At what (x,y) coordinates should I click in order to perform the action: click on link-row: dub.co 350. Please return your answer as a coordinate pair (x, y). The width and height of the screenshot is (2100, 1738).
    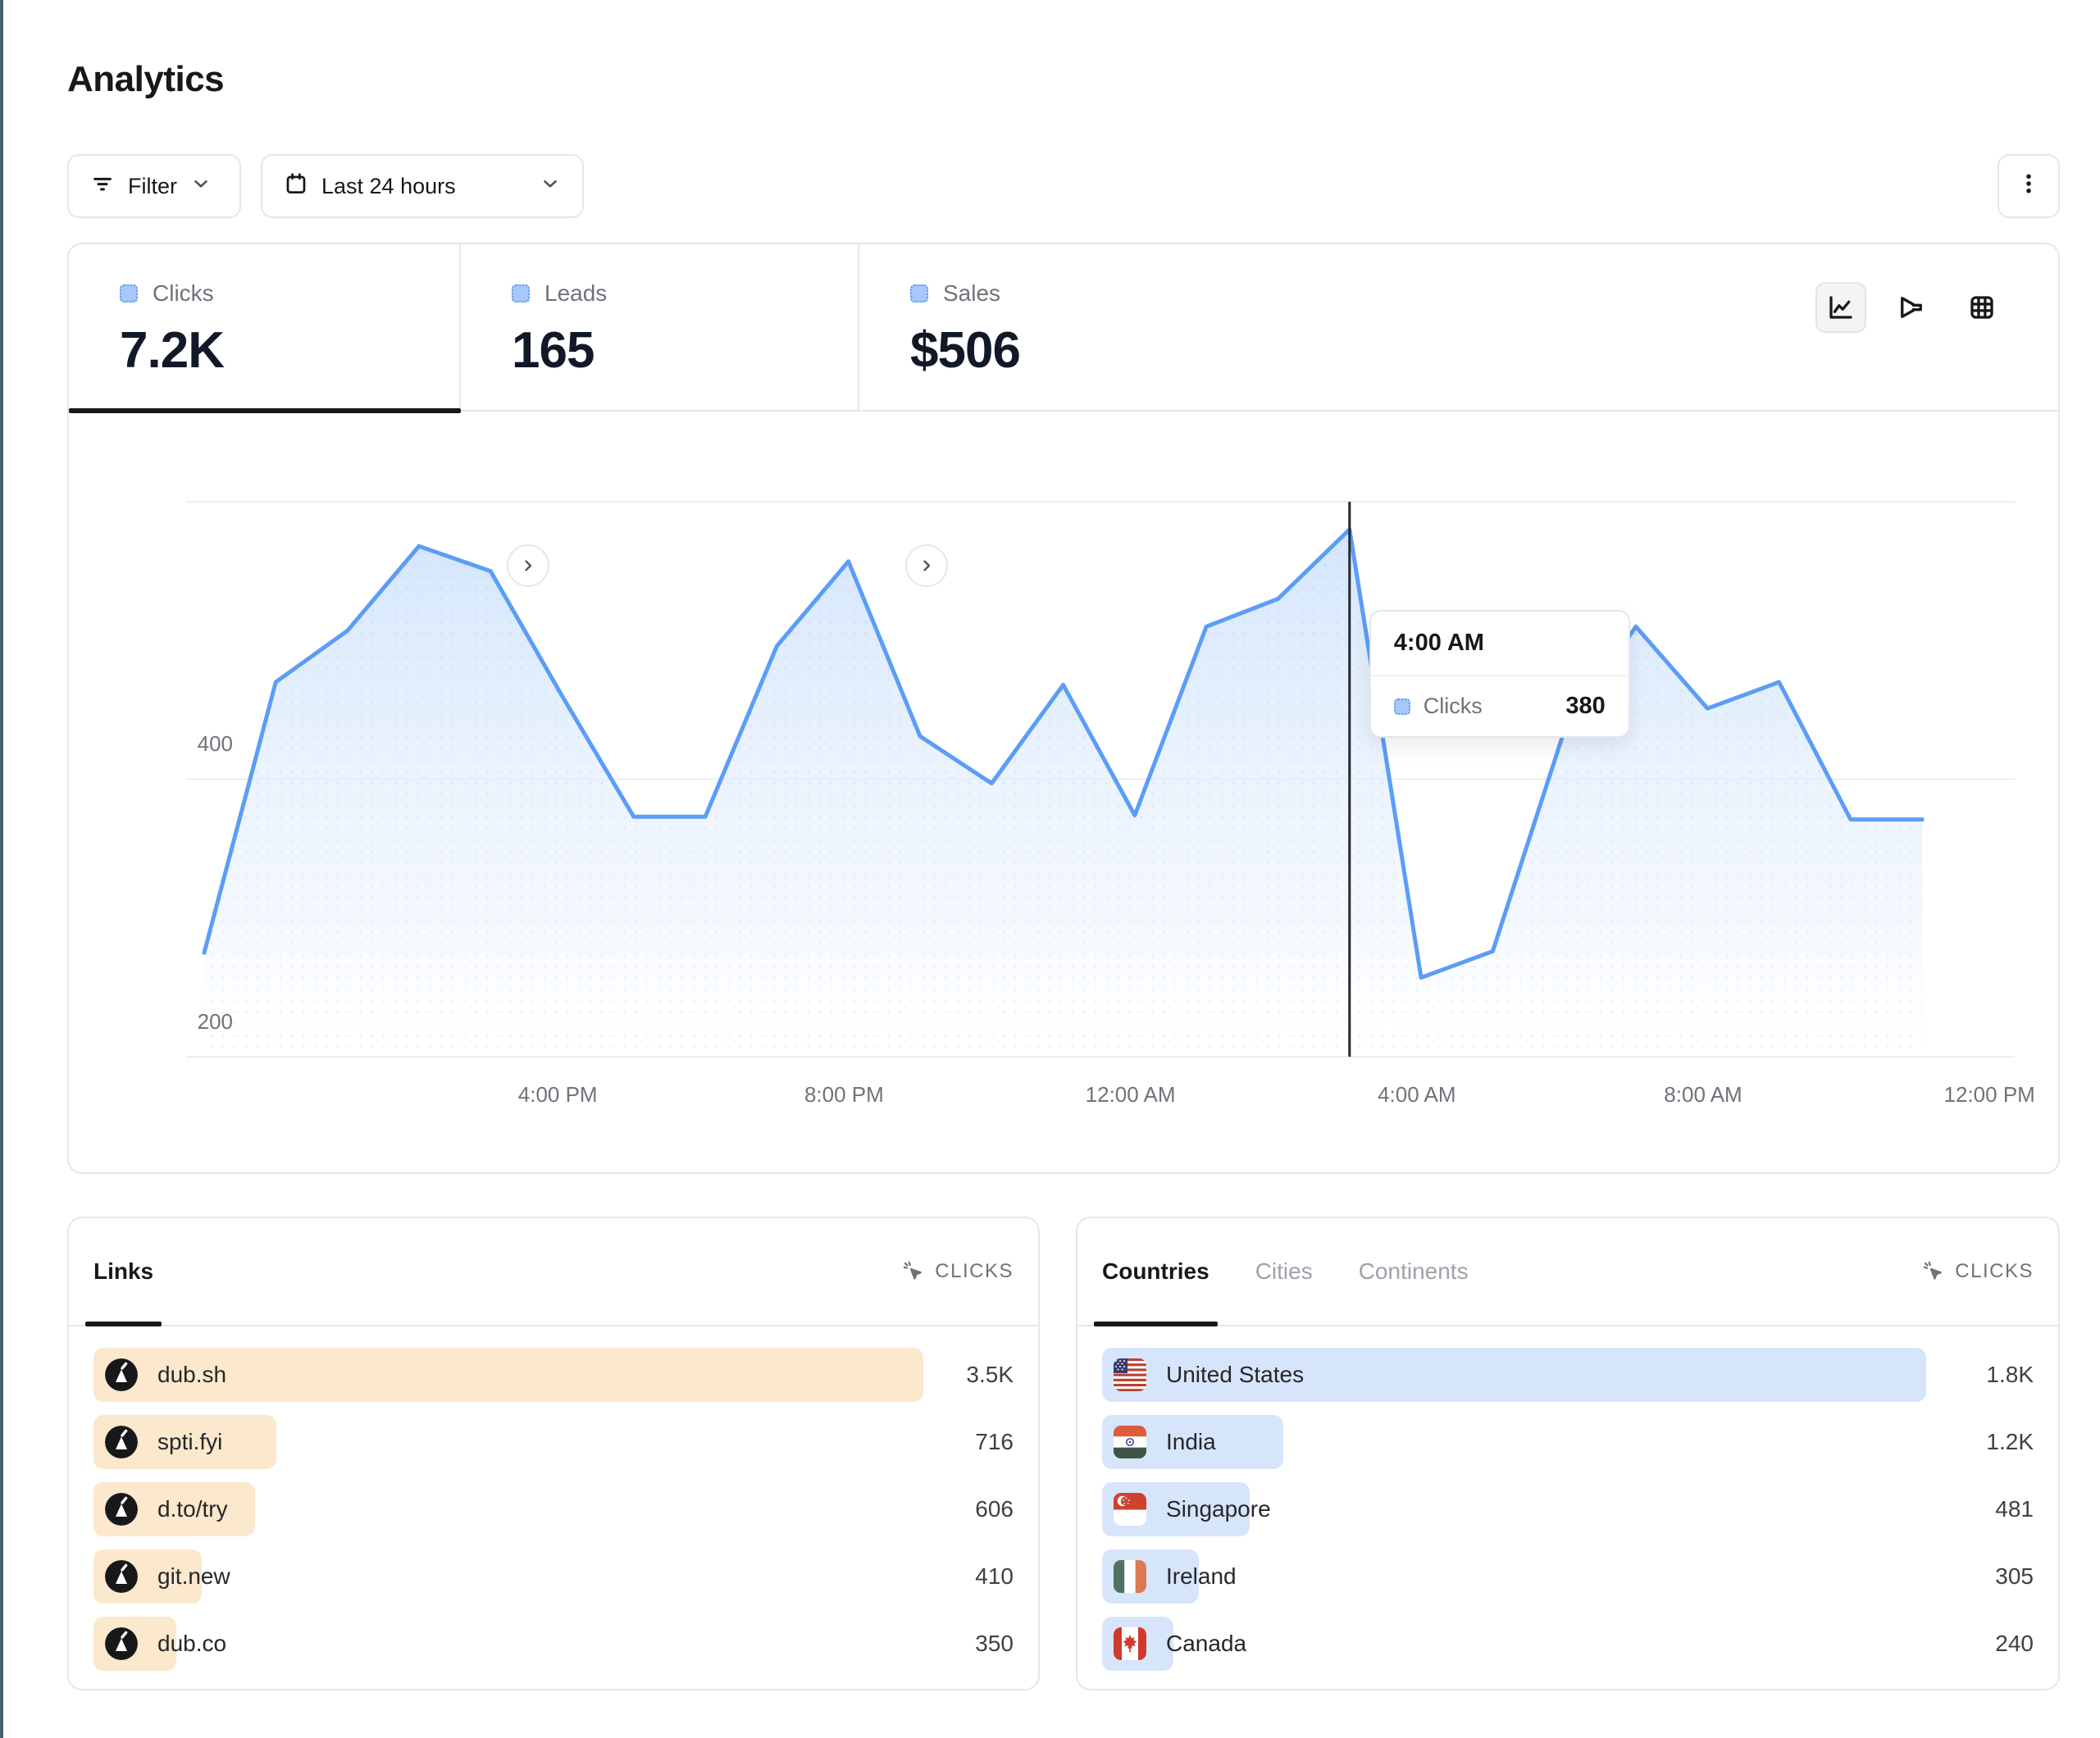
    Looking at the image, I should click on (553, 1644).